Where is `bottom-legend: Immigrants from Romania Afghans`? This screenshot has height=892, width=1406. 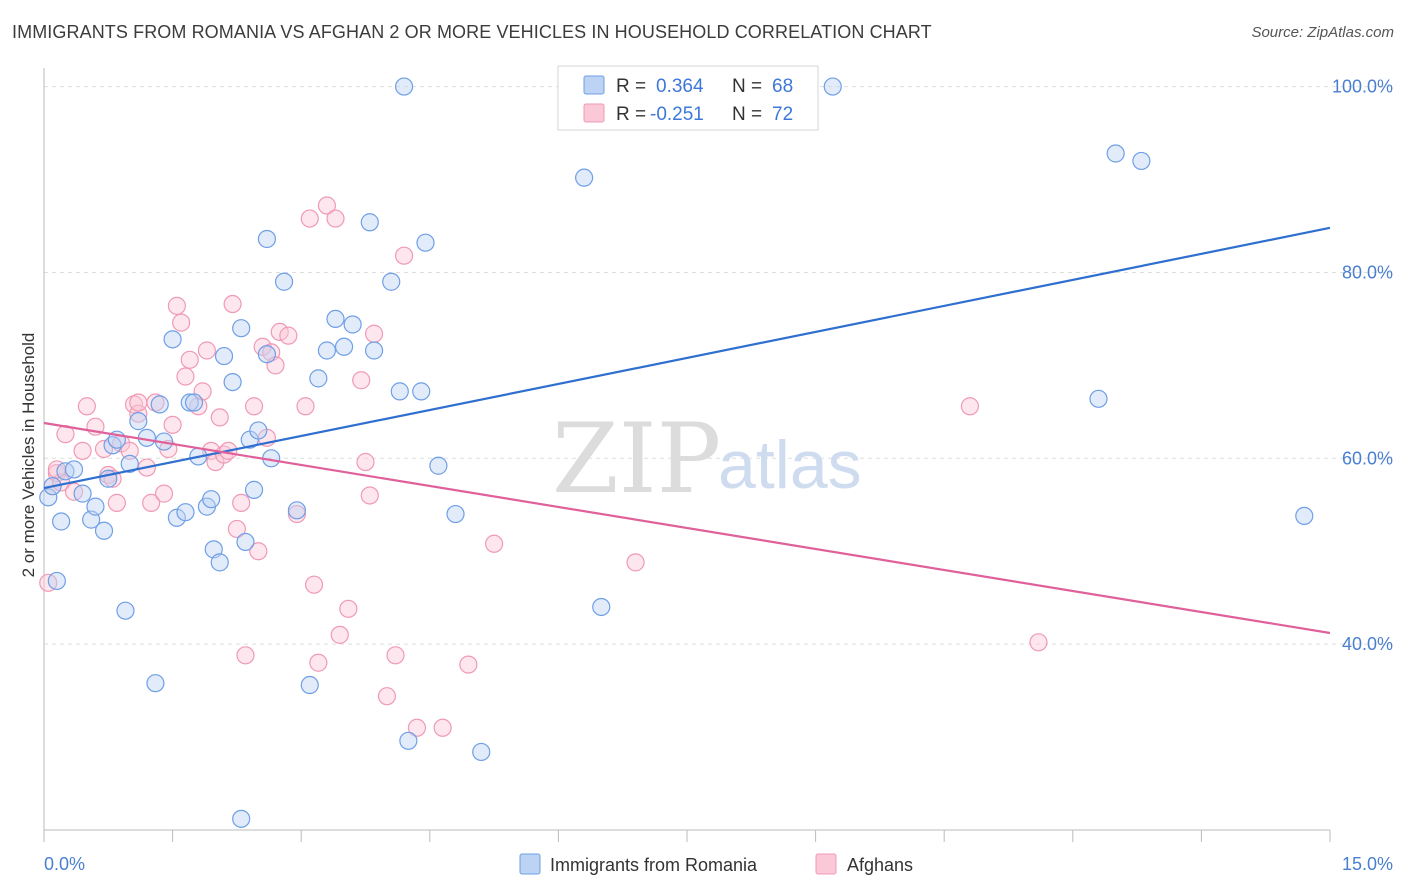 bottom-legend: Immigrants from Romania Afghans is located at coordinates (716, 864).